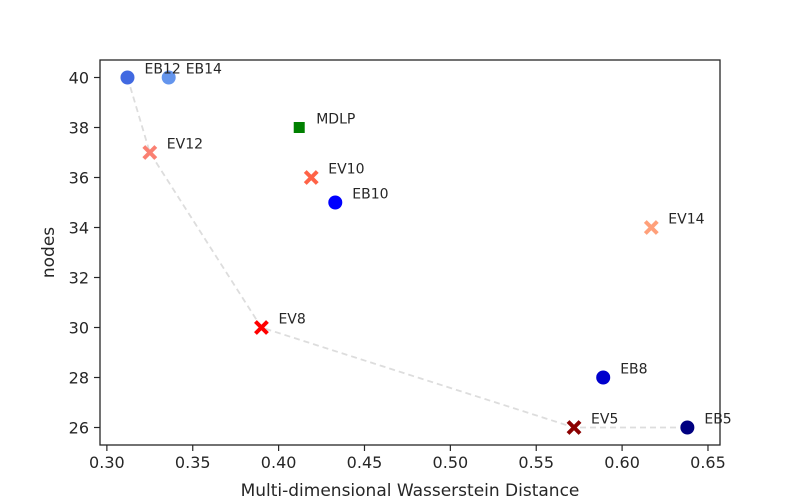  Describe the element at coordinates (346, 170) in the screenshot. I see `point-label-ev10: EV10` at that location.